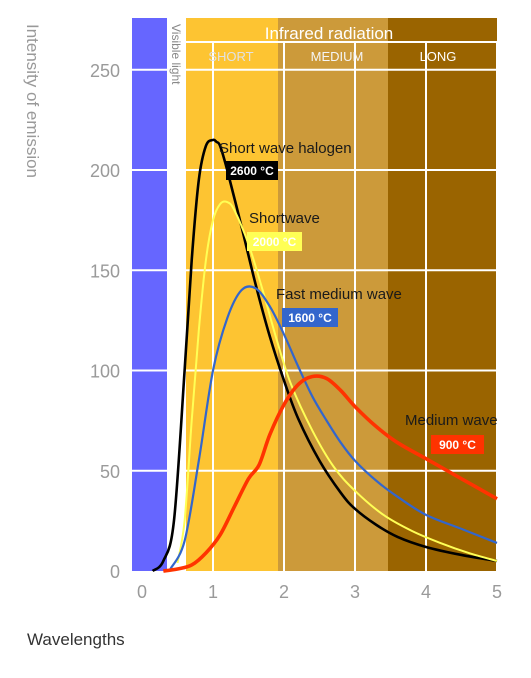  Describe the element at coordinates (76, 639) in the screenshot. I see `x-axis-label: Wavelengths` at that location.